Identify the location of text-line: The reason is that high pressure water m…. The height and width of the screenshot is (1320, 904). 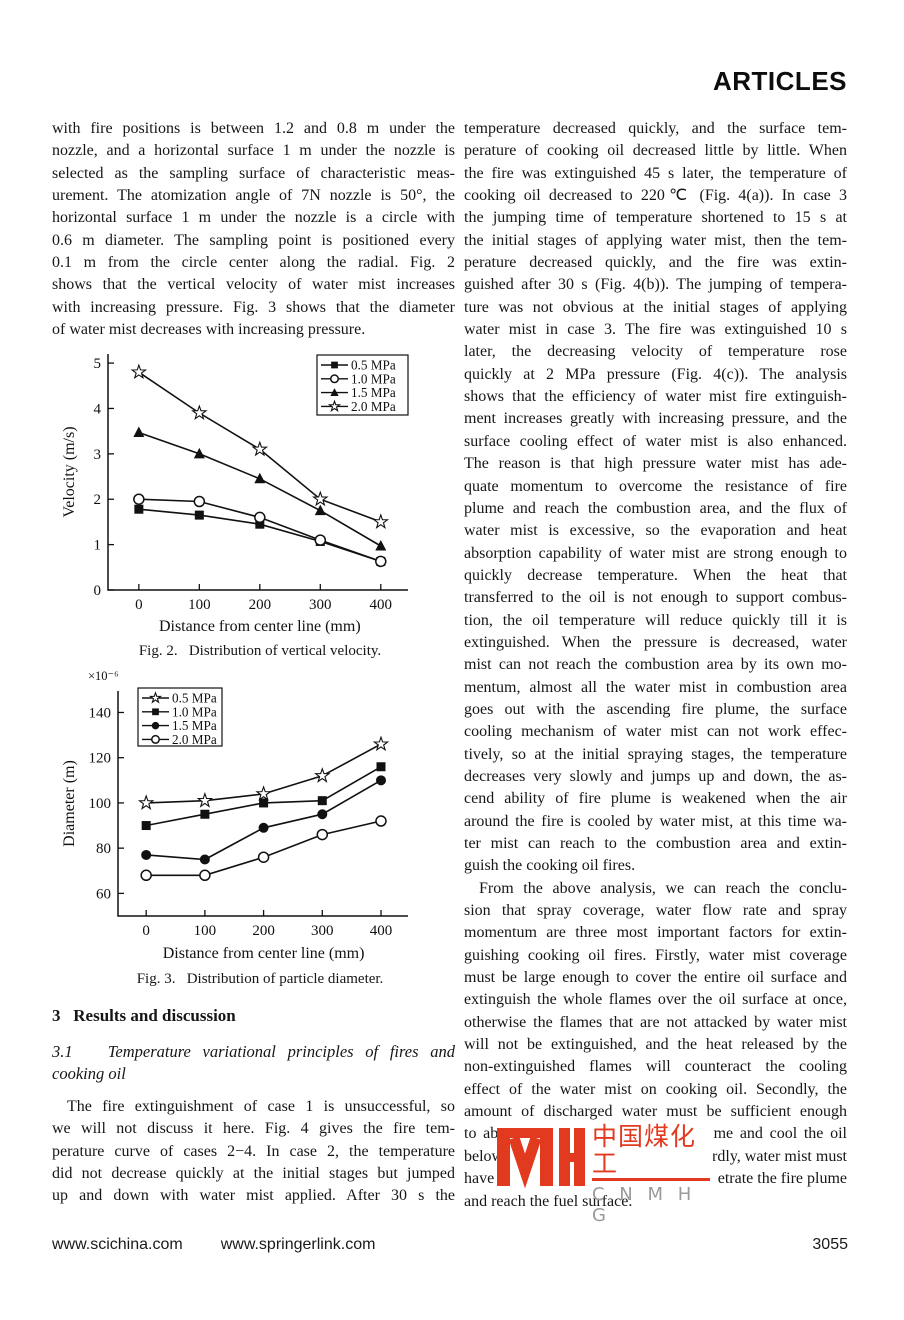
(655, 464).